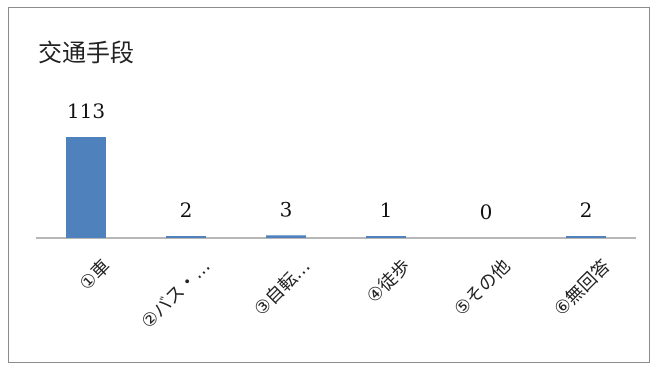  I want to click on data-label-6: 2, so click(586, 210).